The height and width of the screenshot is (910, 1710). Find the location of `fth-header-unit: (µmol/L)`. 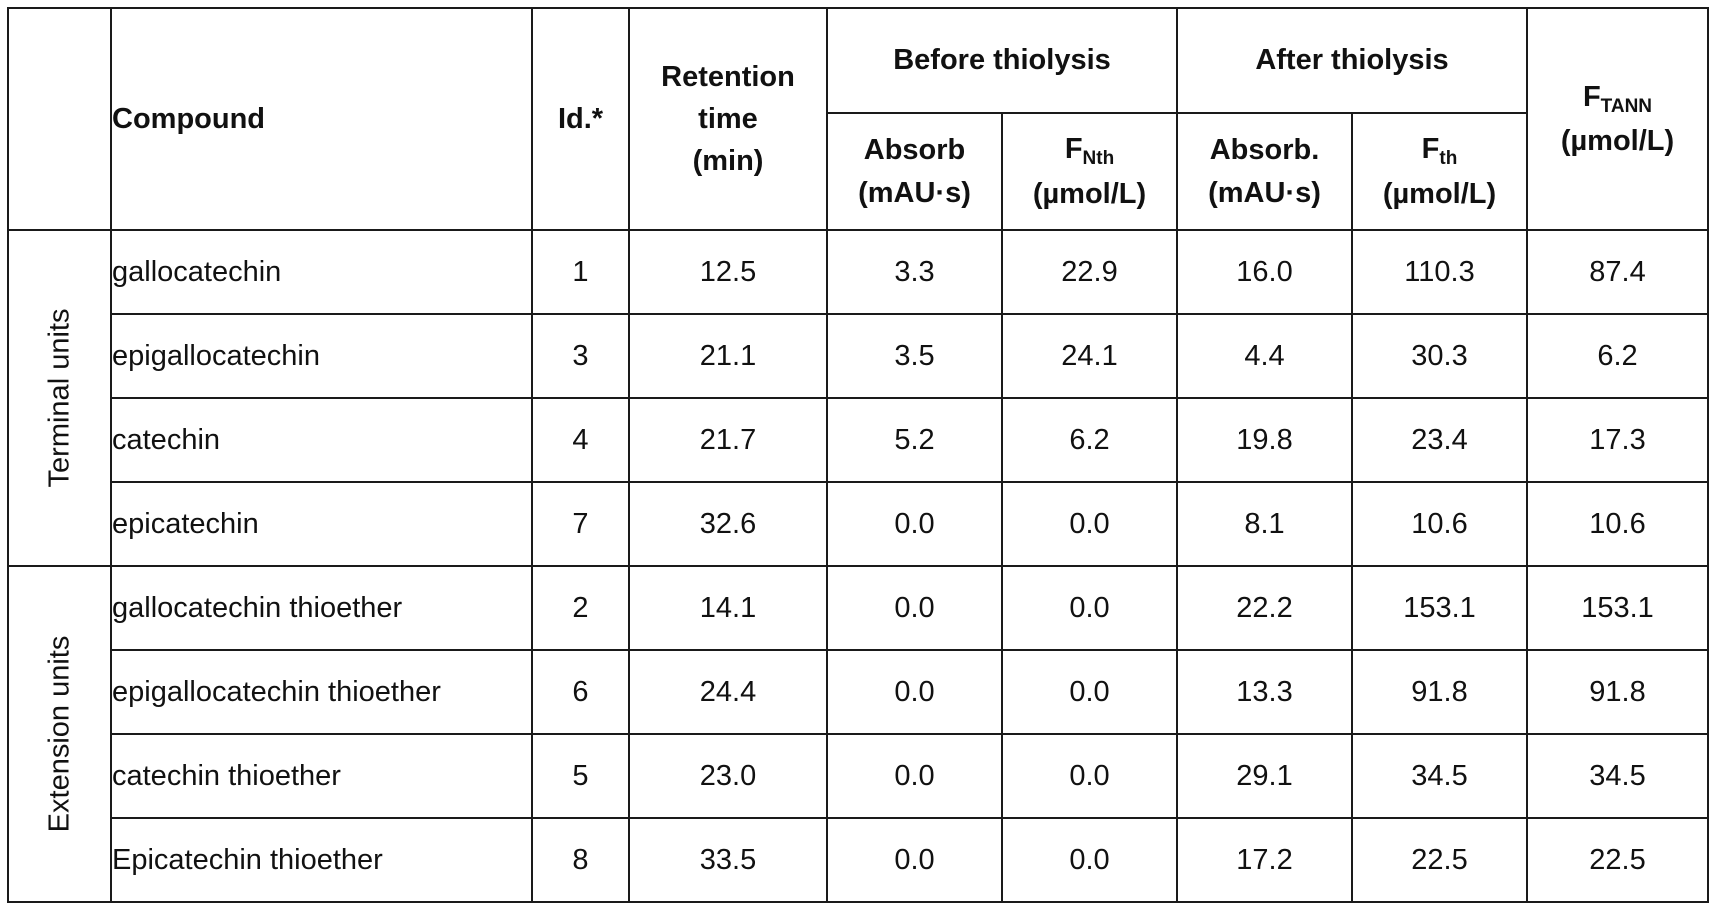

fth-header-unit: (µmol/L) is located at coordinates (1439, 193).